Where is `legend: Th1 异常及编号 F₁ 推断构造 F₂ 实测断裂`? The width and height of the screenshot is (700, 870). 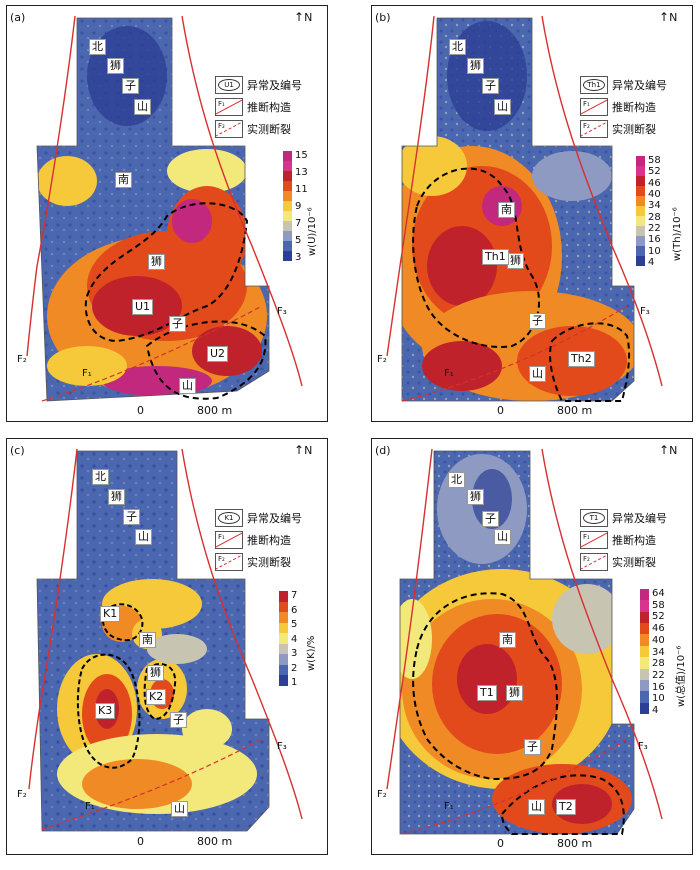
legend: Th1 异常及编号 F₁ 推断构造 F₂ 实测断裂 is located at coordinates (635, 107).